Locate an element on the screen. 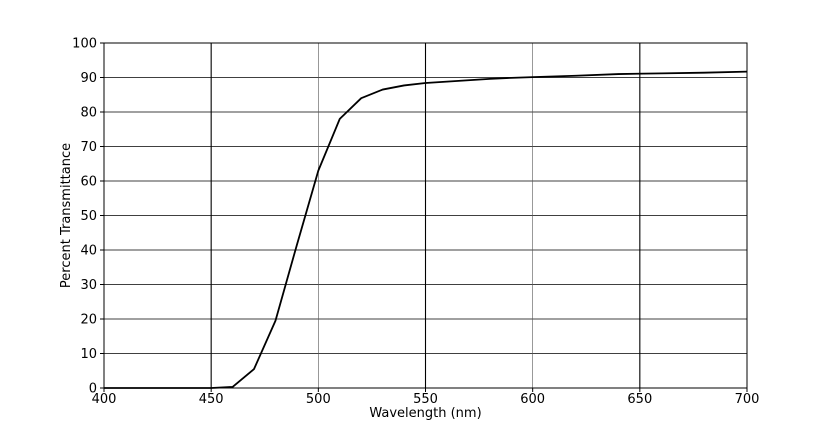 Image resolution: width=830 pixels, height=431 pixels. y-tick-label: 60 is located at coordinates (88, 182).